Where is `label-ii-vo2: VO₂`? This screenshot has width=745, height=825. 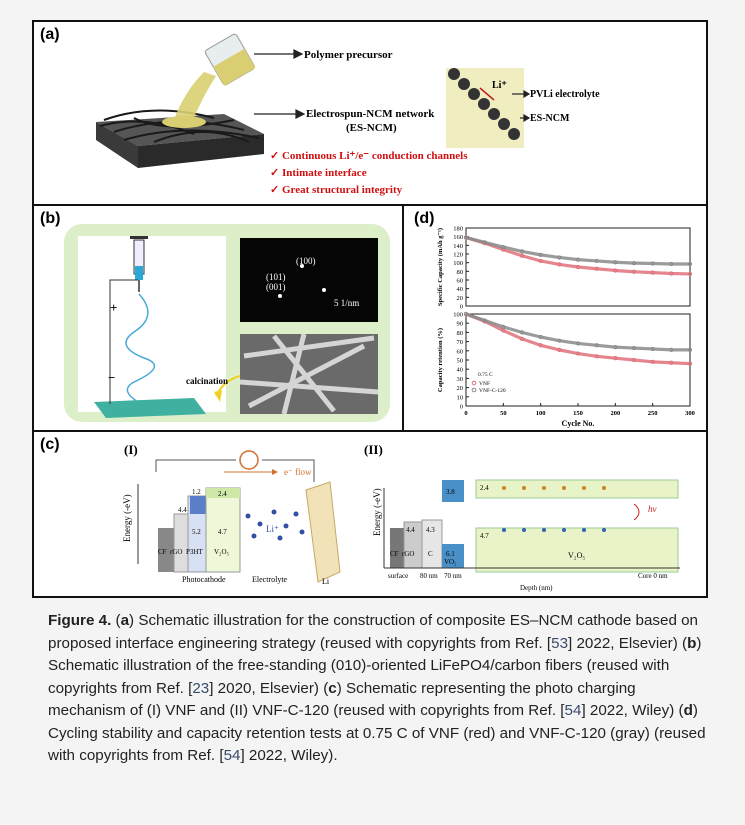 label-ii-vo2: VO₂ is located at coordinates (450, 562).